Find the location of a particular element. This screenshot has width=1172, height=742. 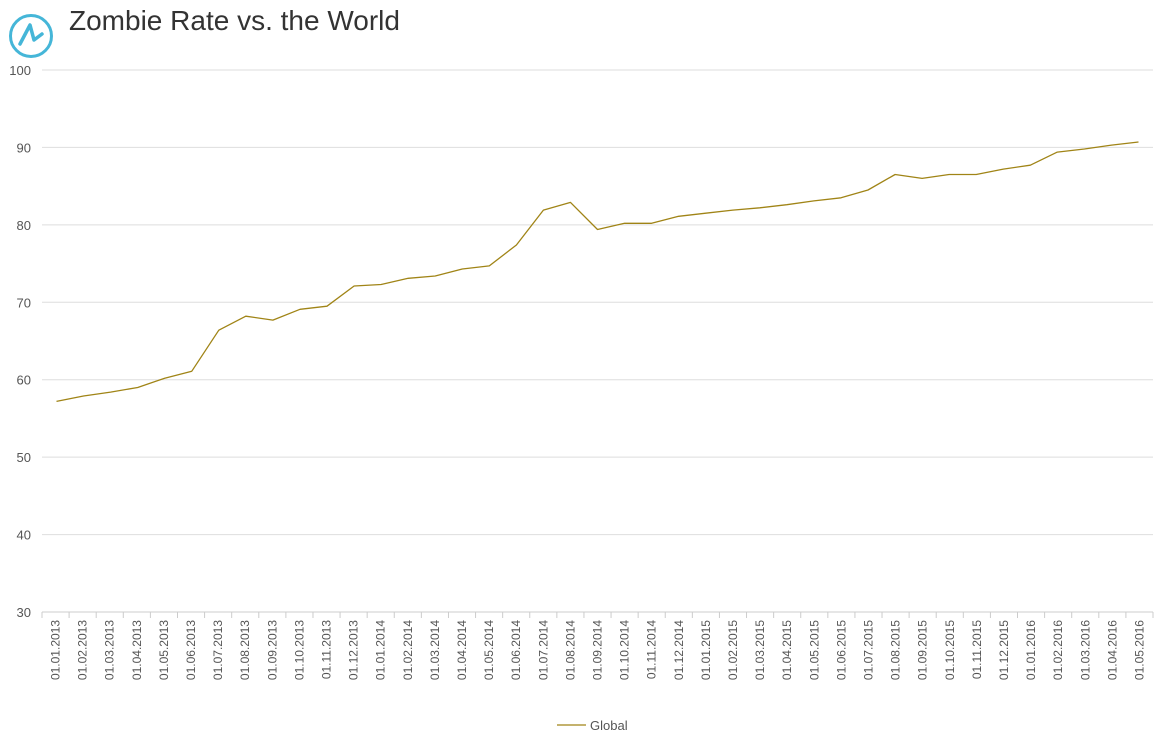

x-tick-label: 01.07.2015 is located at coordinates (868, 650).